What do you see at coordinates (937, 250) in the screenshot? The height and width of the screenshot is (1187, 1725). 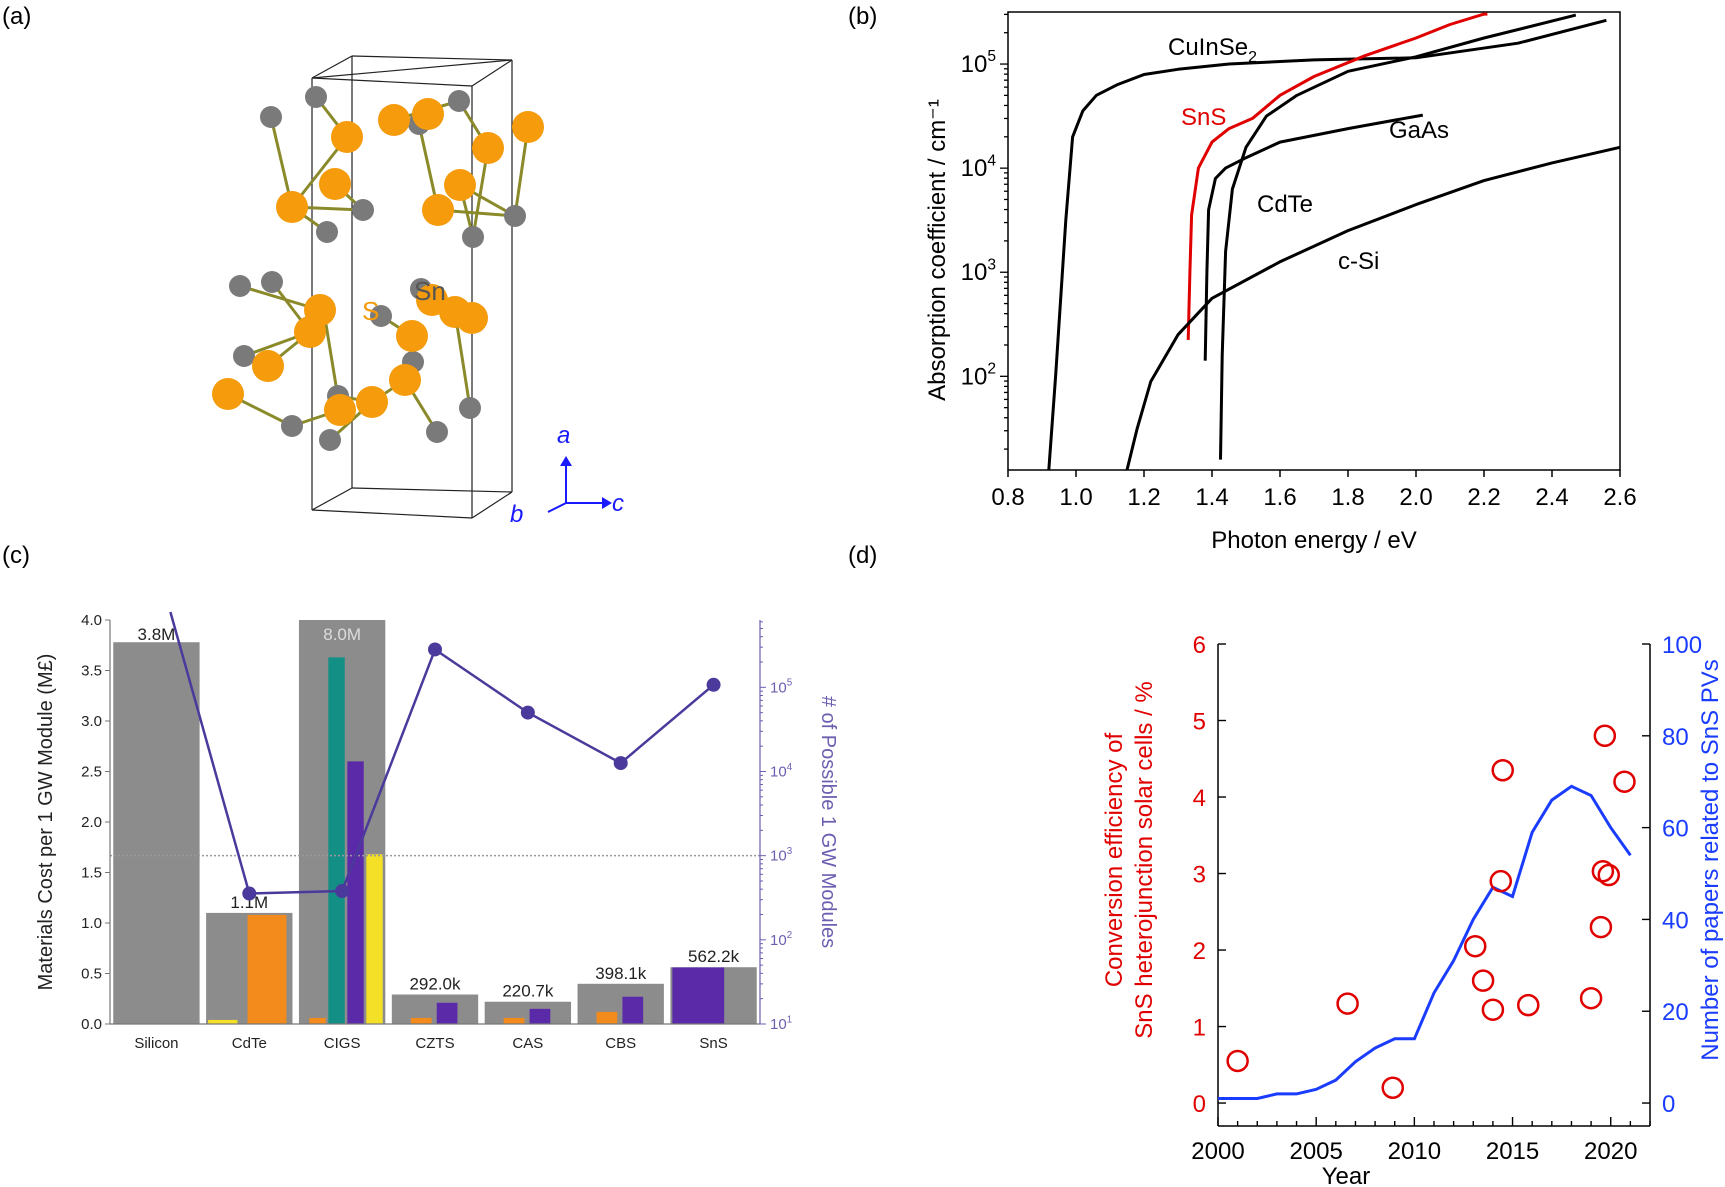 I see `y-axis-label-b: Absorption coefficient / cm⁻¹` at bounding box center [937, 250].